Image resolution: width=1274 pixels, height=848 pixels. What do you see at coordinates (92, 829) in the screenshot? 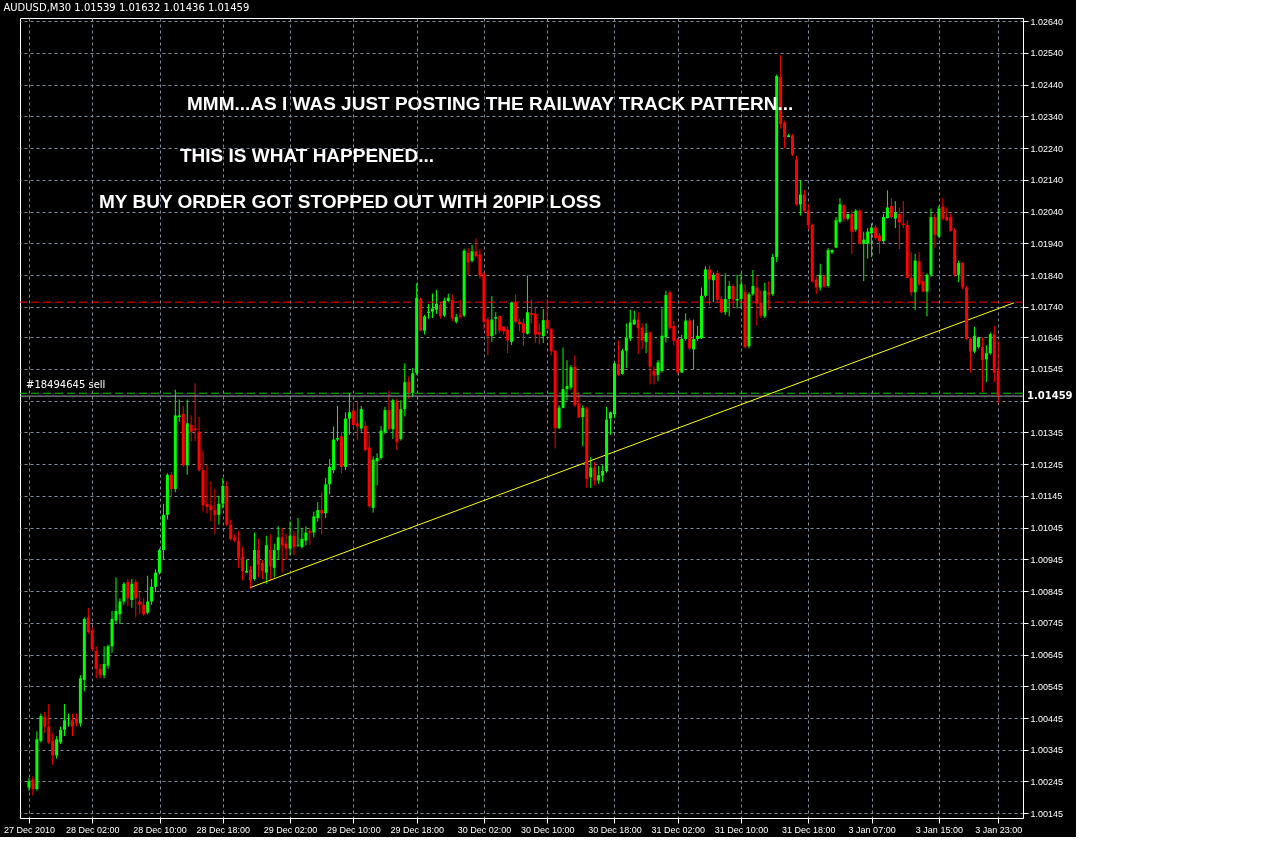
I see `x-tick-label: 28 Dec 02:00` at bounding box center [92, 829].